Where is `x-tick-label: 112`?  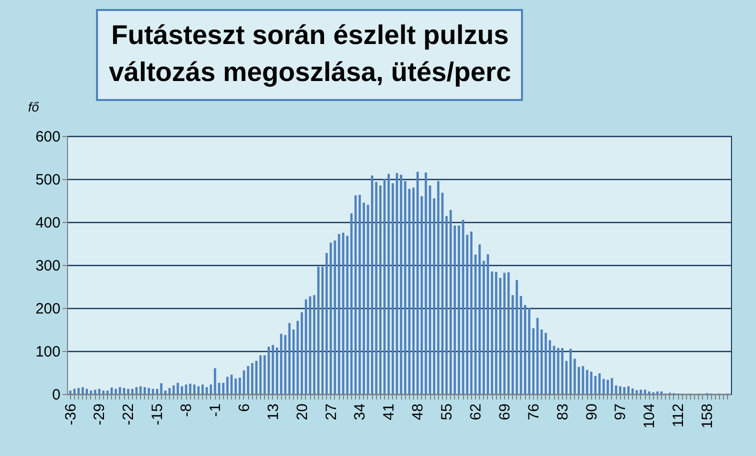 x-tick-label: 112 is located at coordinates (679, 416).